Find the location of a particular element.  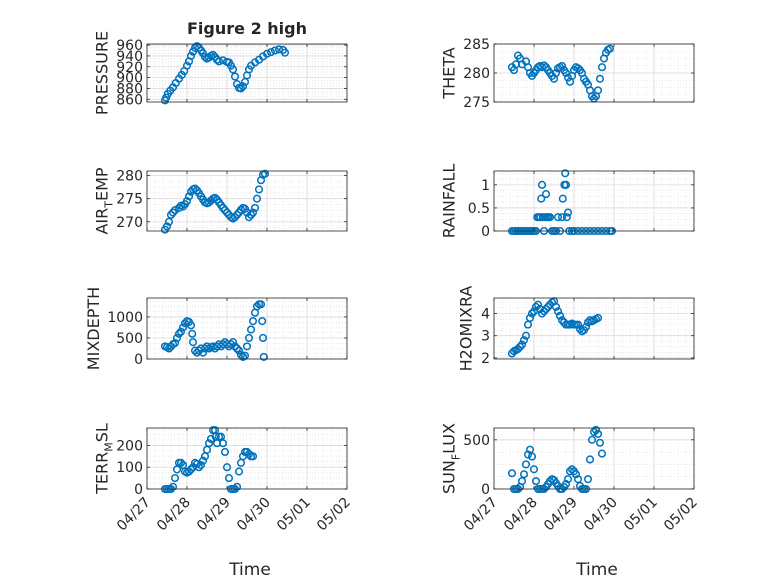

y-tick-label: 280 is located at coordinates (129, 177).